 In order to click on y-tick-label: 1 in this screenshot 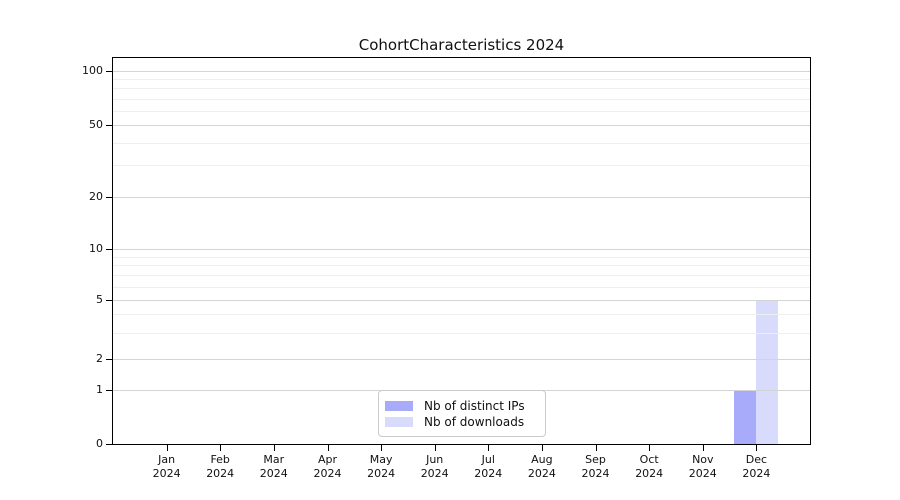, I will do `click(99, 389)`.